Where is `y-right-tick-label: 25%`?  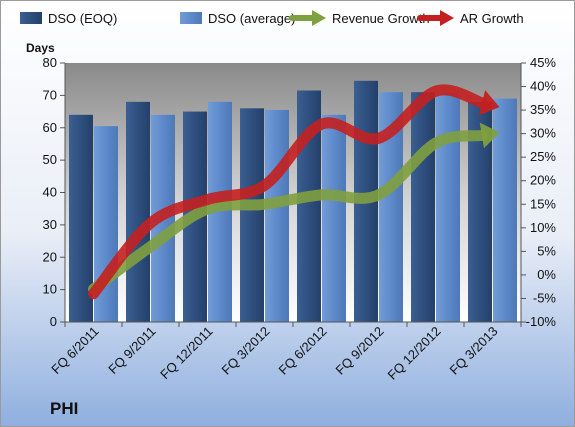
y-right-tick-label: 25% is located at coordinates (543, 156).